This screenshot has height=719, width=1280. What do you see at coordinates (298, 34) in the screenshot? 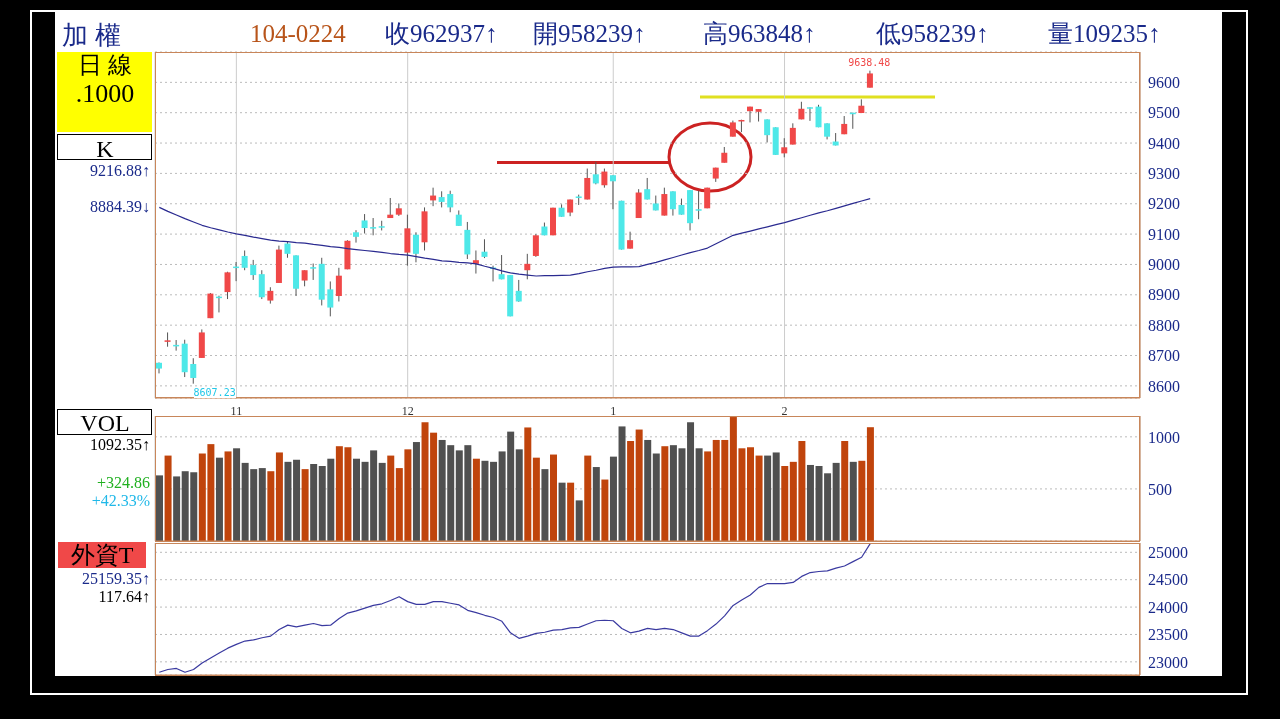
I see `text: 104-0224` at bounding box center [298, 34].